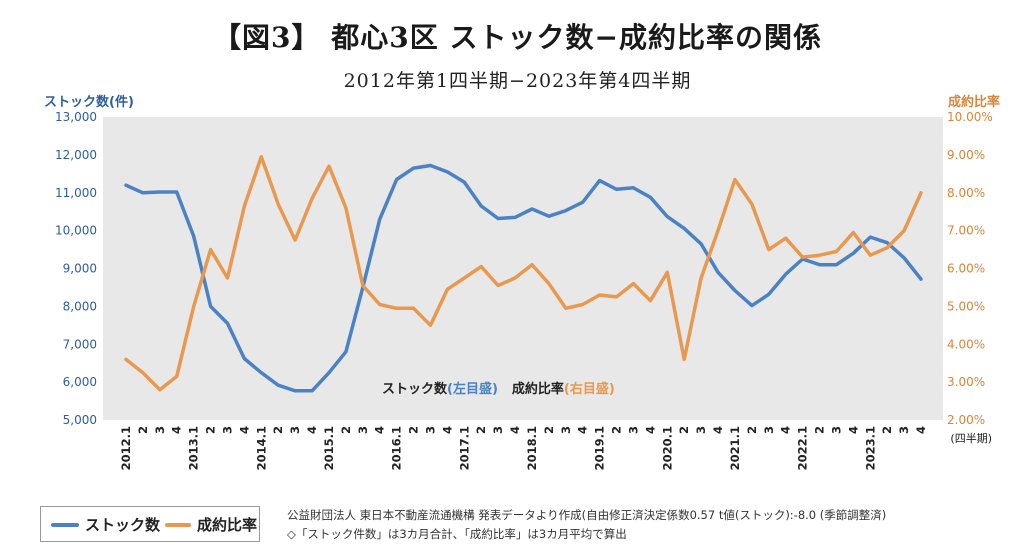 The height and width of the screenshot is (559, 1035). Describe the element at coordinates (80, 269) in the screenshot. I see `y-left-tick-label: 9,000` at that location.